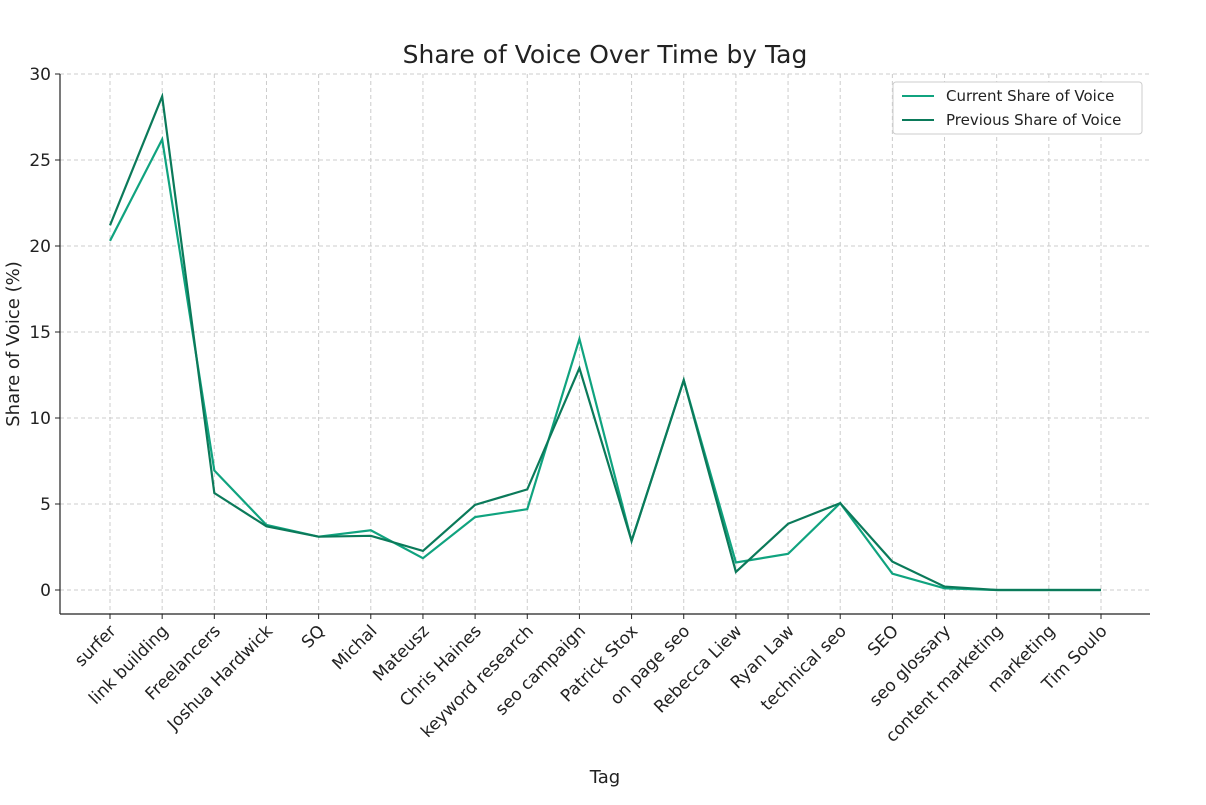 The width and height of the screenshot is (1206, 805). I want to click on chart-title: Share of Voice Over Time by Tag, so click(605, 54).